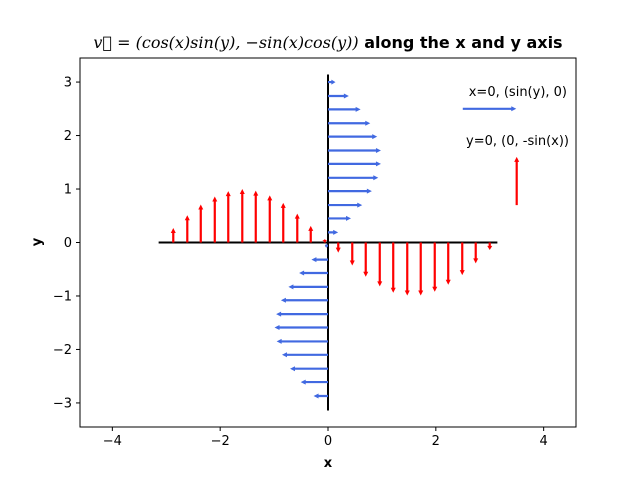 The height and width of the screenshot is (480, 640). Describe the element at coordinates (328, 441) in the screenshot. I see `x-tick-label: 0` at that location.